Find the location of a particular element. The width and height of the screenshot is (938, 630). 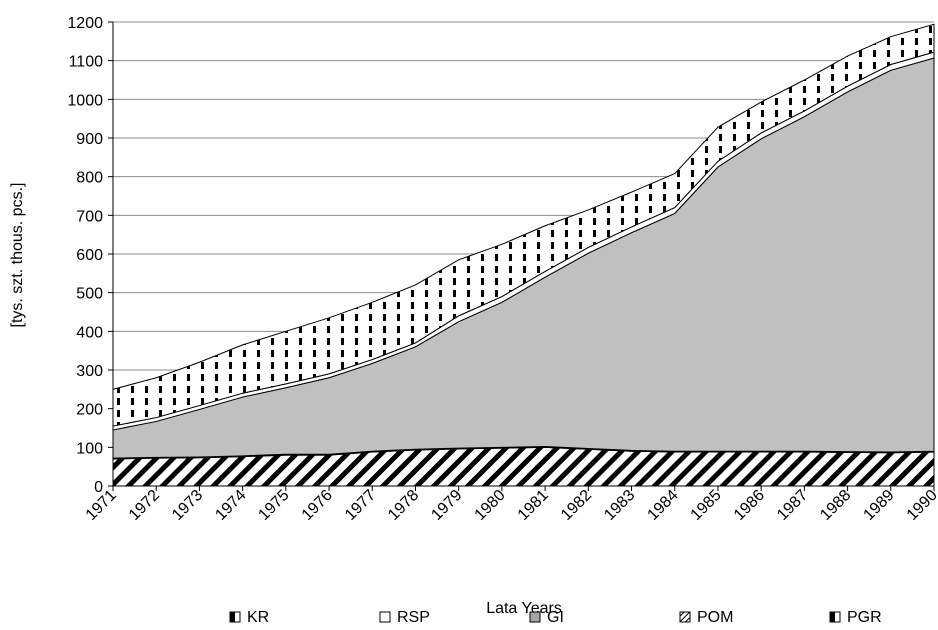

x-tick-label: 1979 is located at coordinates (446, 505).